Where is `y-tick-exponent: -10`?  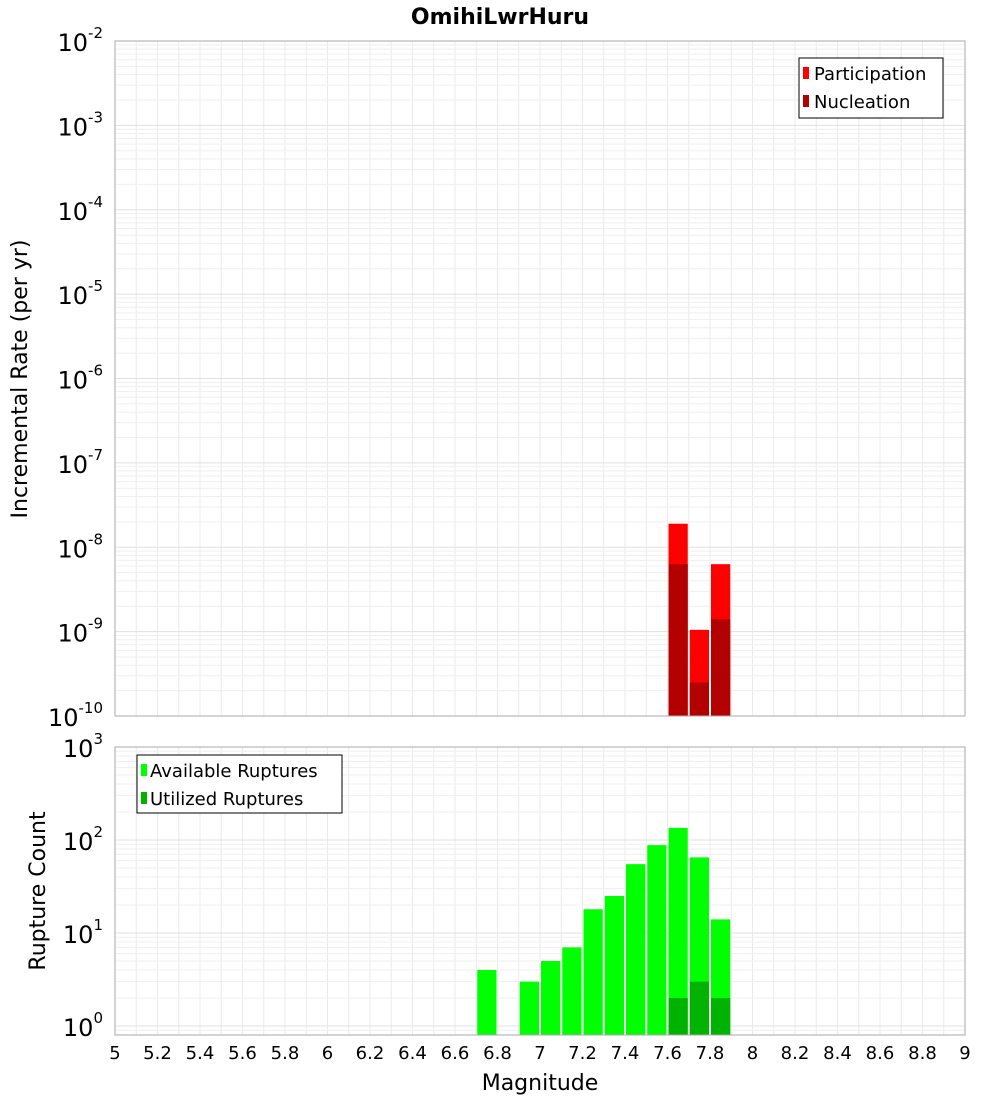
y-tick-exponent: -10 is located at coordinates (91, 708).